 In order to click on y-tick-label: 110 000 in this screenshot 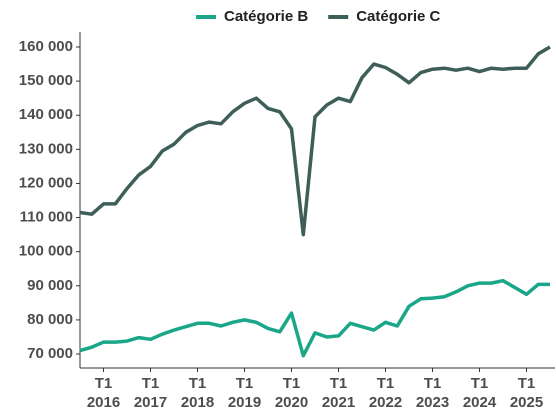, I will do `click(46, 217)`.